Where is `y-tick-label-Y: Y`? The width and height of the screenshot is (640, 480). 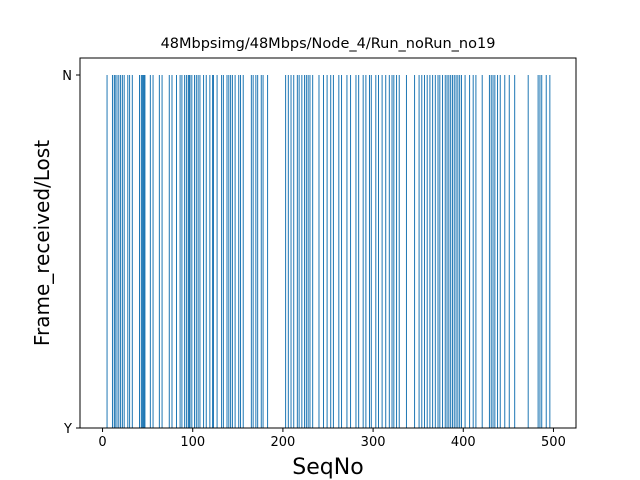
y-tick-label-Y: Y is located at coordinates (67, 429).